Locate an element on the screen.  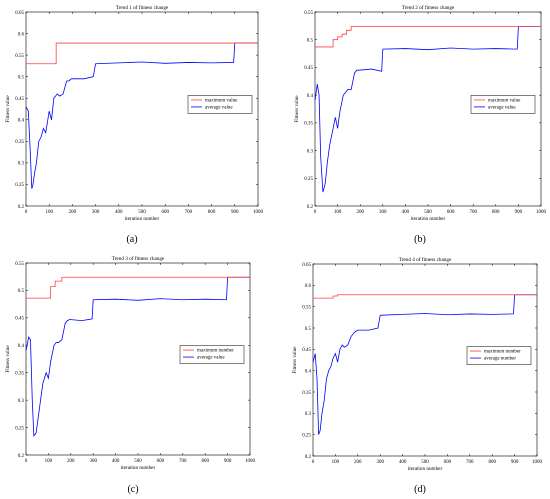
legend-entry: average number is located at coordinates (500, 359).